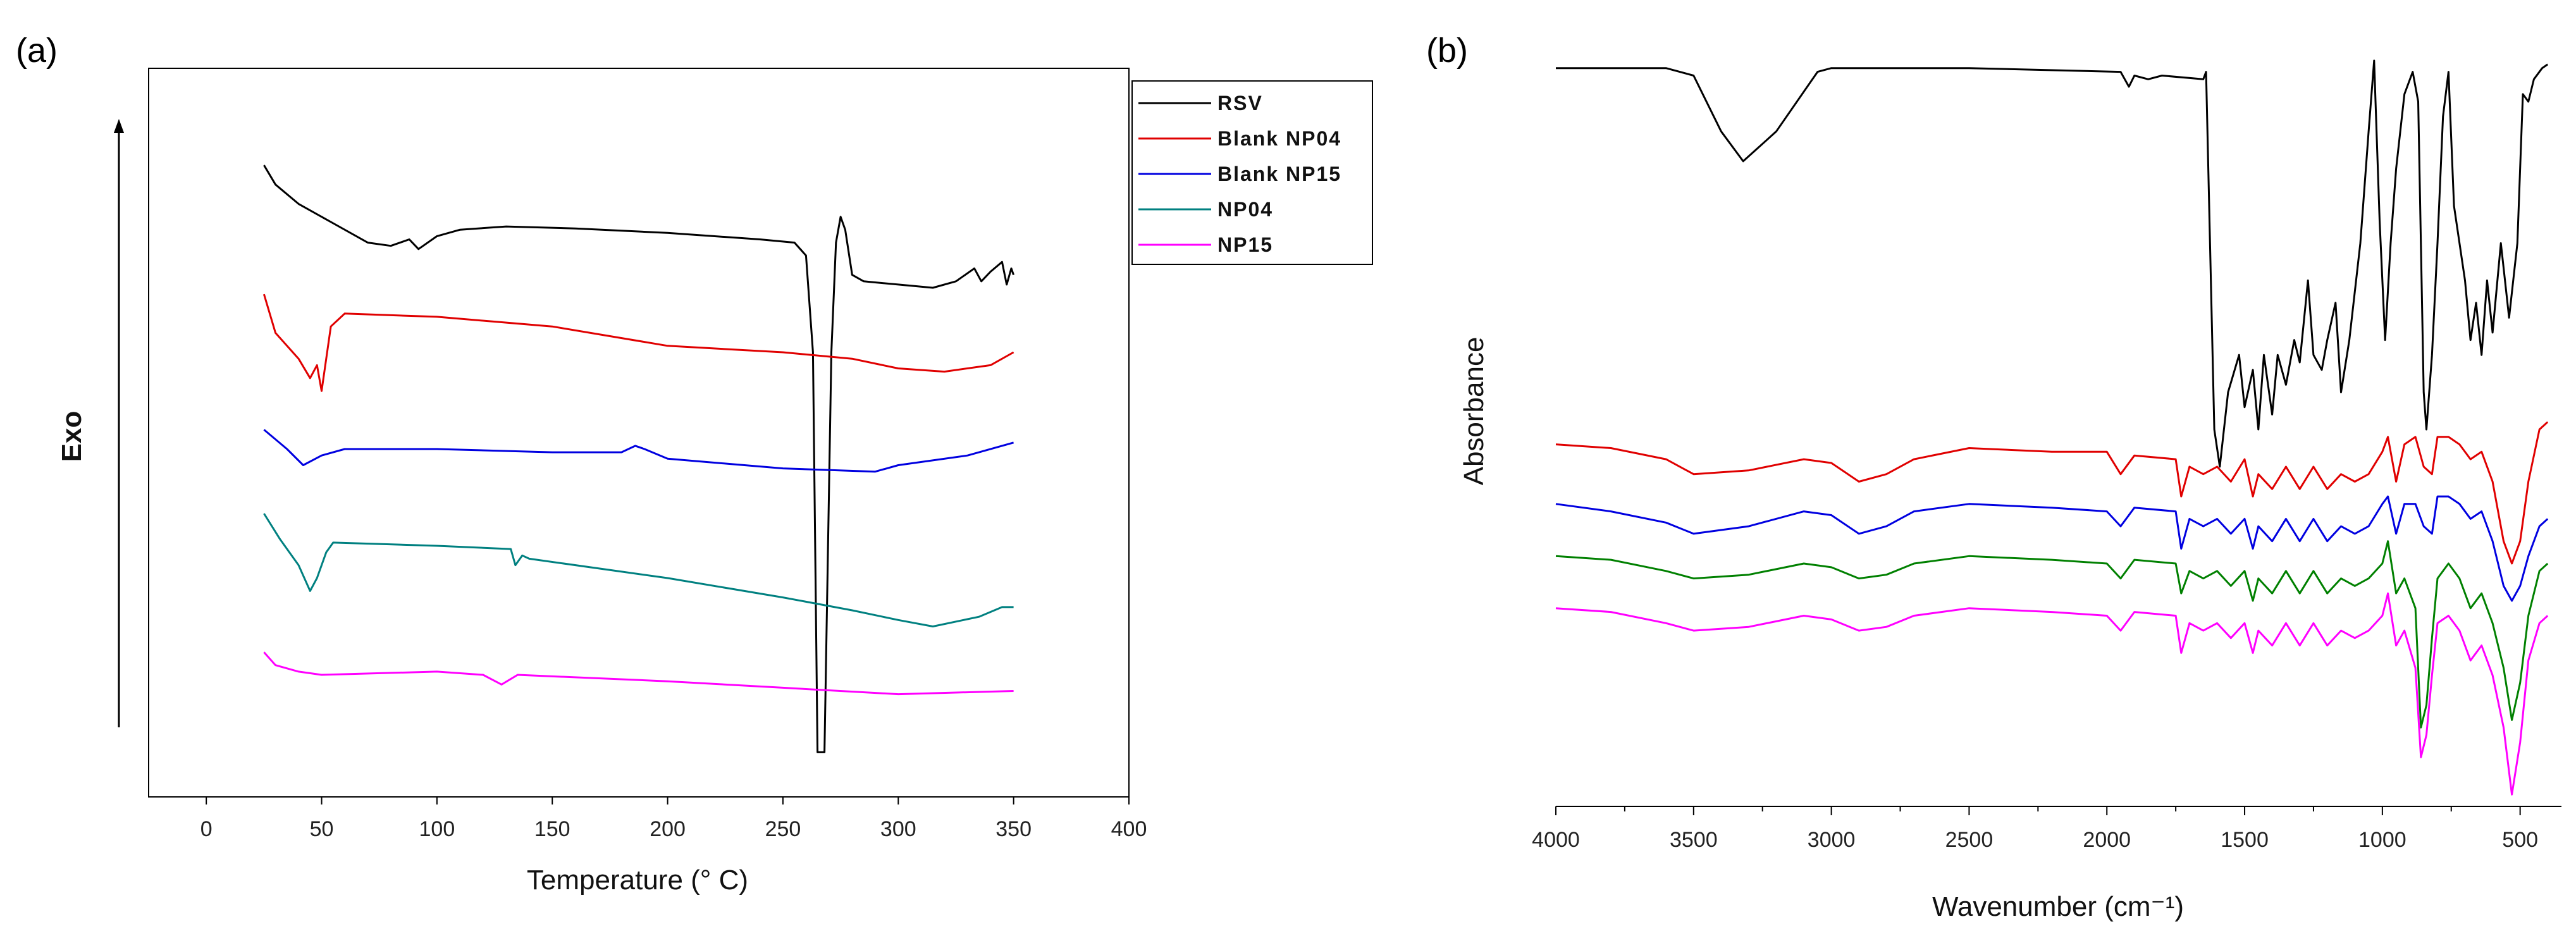  What do you see at coordinates (783, 829) in the screenshot?
I see `panel-a-x-tick-label: 250` at bounding box center [783, 829].